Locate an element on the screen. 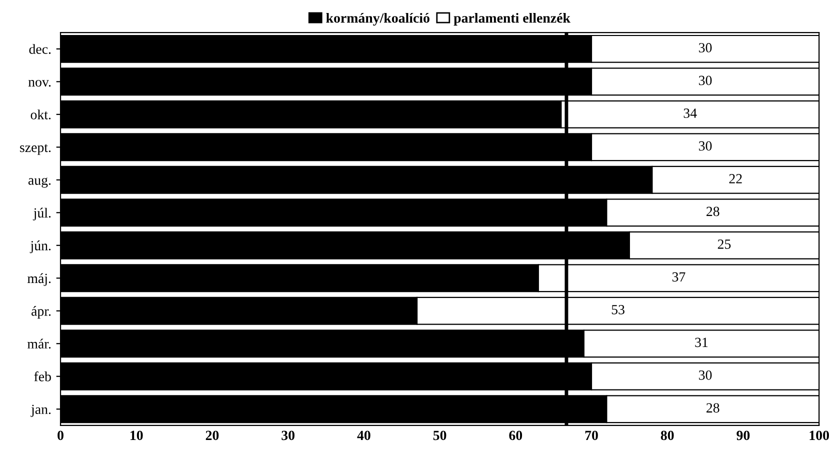  x-tick-label: 0 is located at coordinates (61, 435).